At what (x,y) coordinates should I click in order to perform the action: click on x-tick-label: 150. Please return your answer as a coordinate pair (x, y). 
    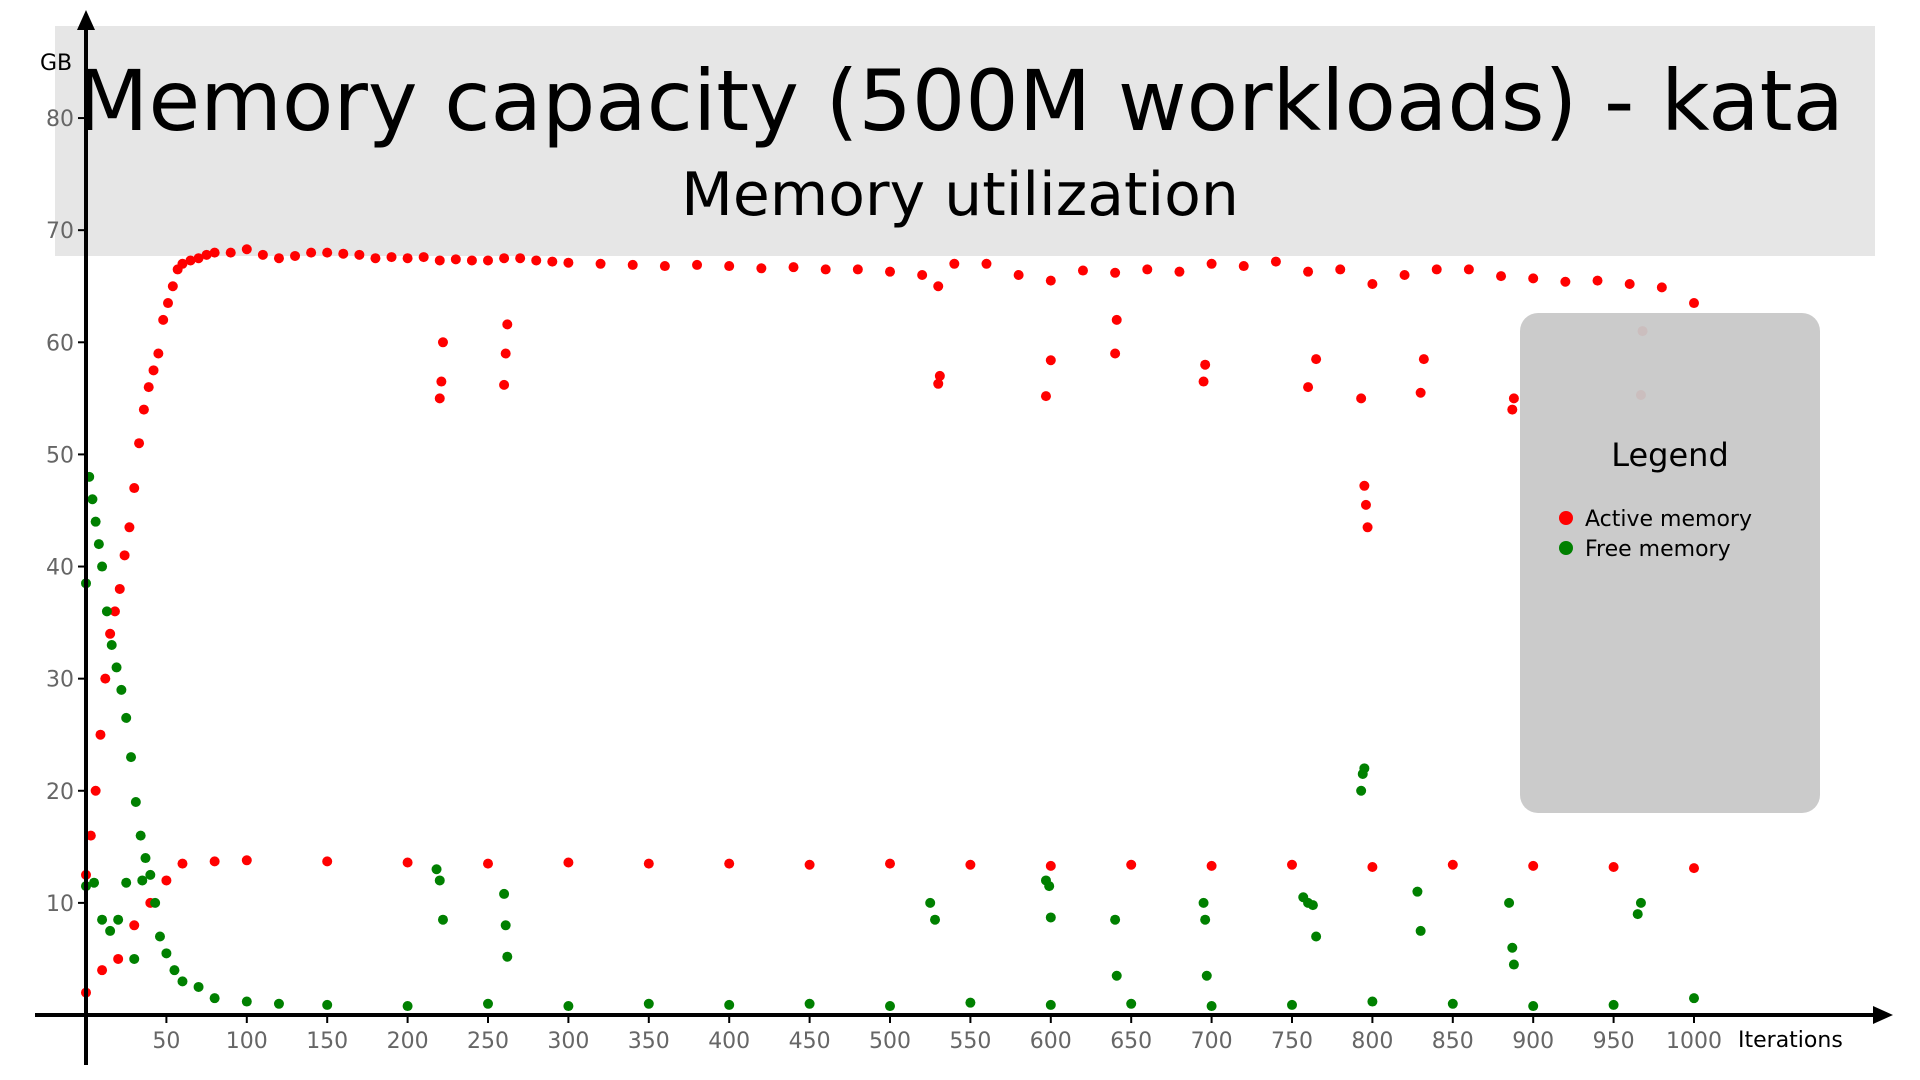
    Looking at the image, I should click on (327, 1041).